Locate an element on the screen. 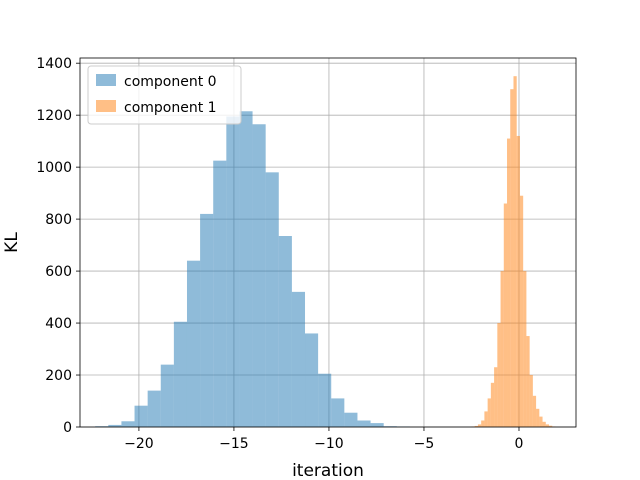 Image resolution: width=640 pixels, height=480 pixels. x-tick-label: −15 is located at coordinates (234, 444).